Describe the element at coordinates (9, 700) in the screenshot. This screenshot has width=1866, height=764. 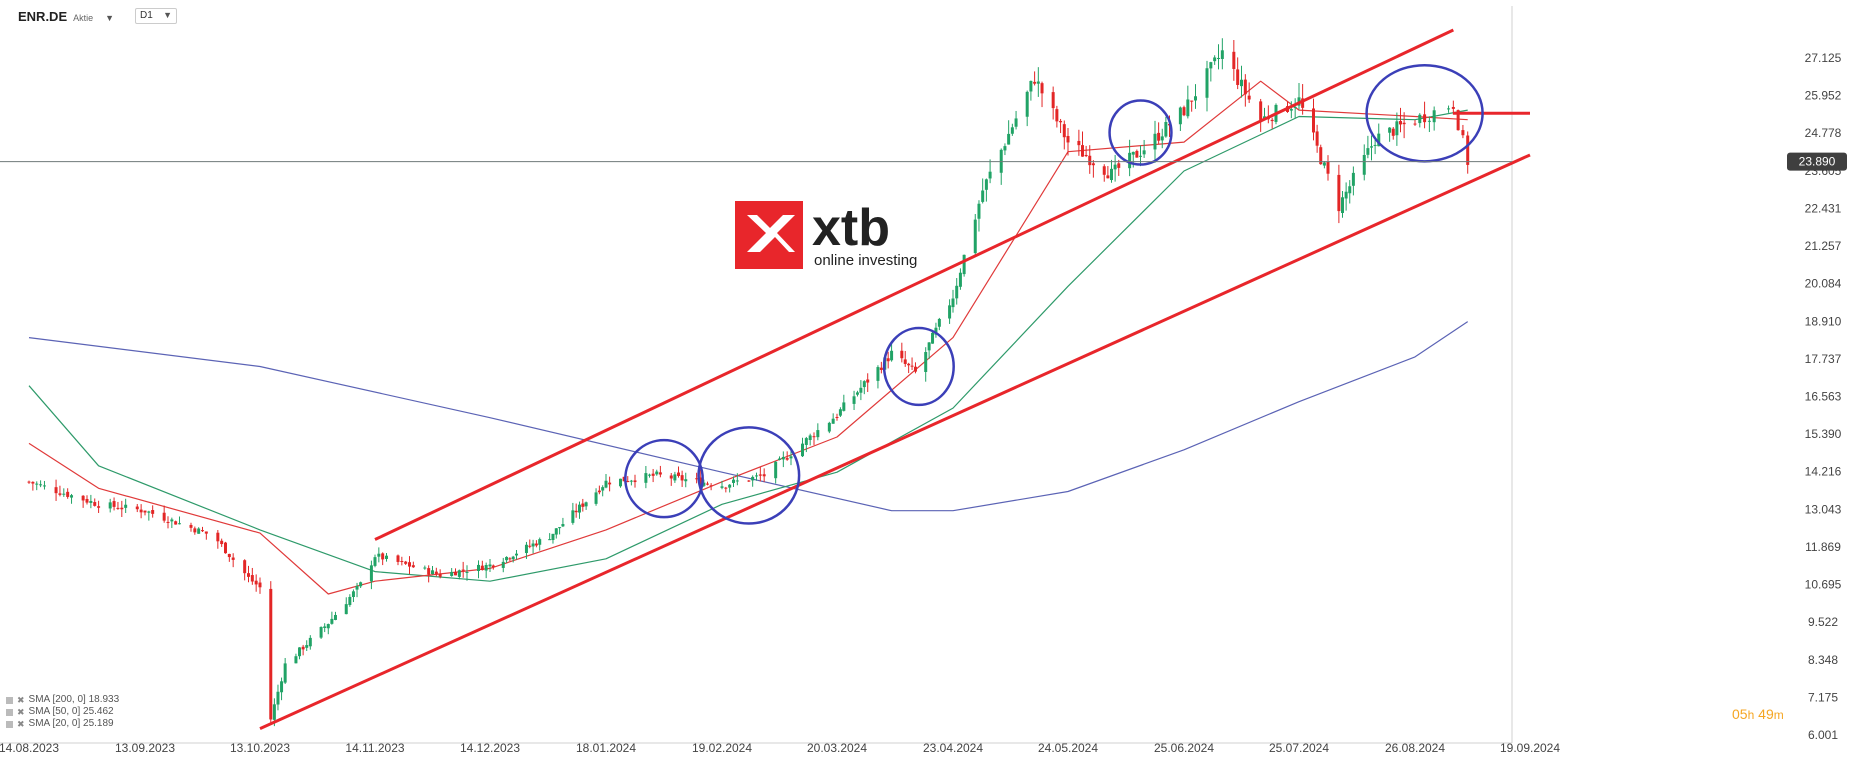
I see `legend-swatch` at that location.